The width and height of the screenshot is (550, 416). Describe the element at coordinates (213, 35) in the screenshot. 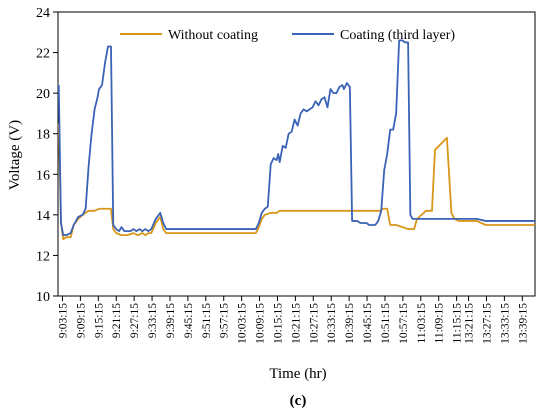

I see `legend-label-without-coating: Without coating` at that location.